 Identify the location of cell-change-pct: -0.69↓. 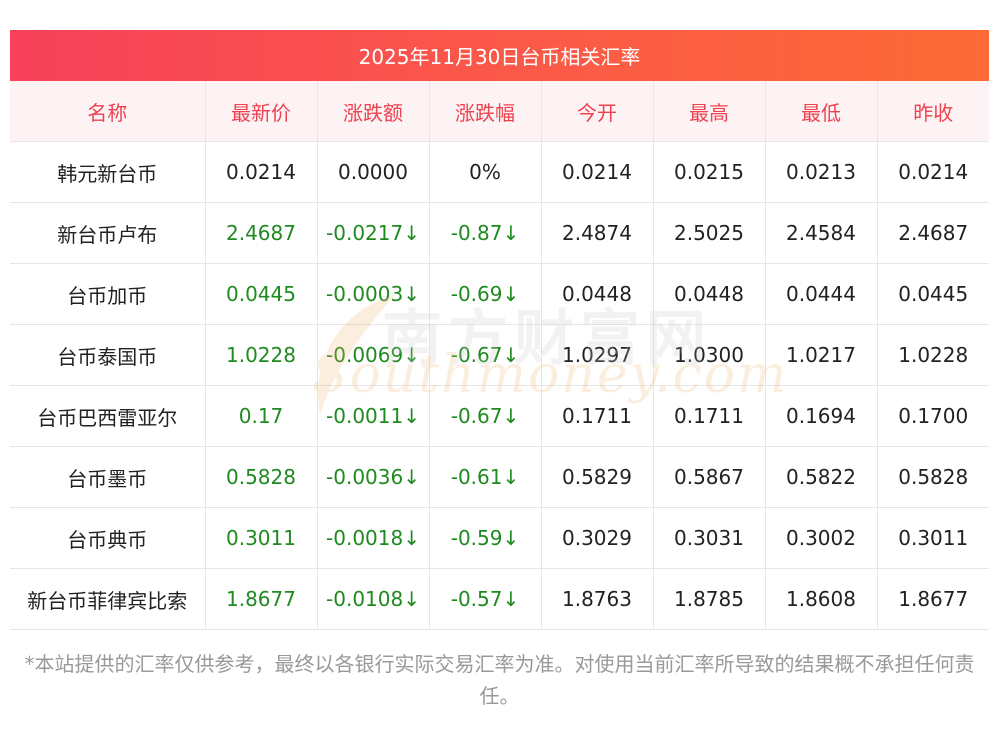
(485, 294).